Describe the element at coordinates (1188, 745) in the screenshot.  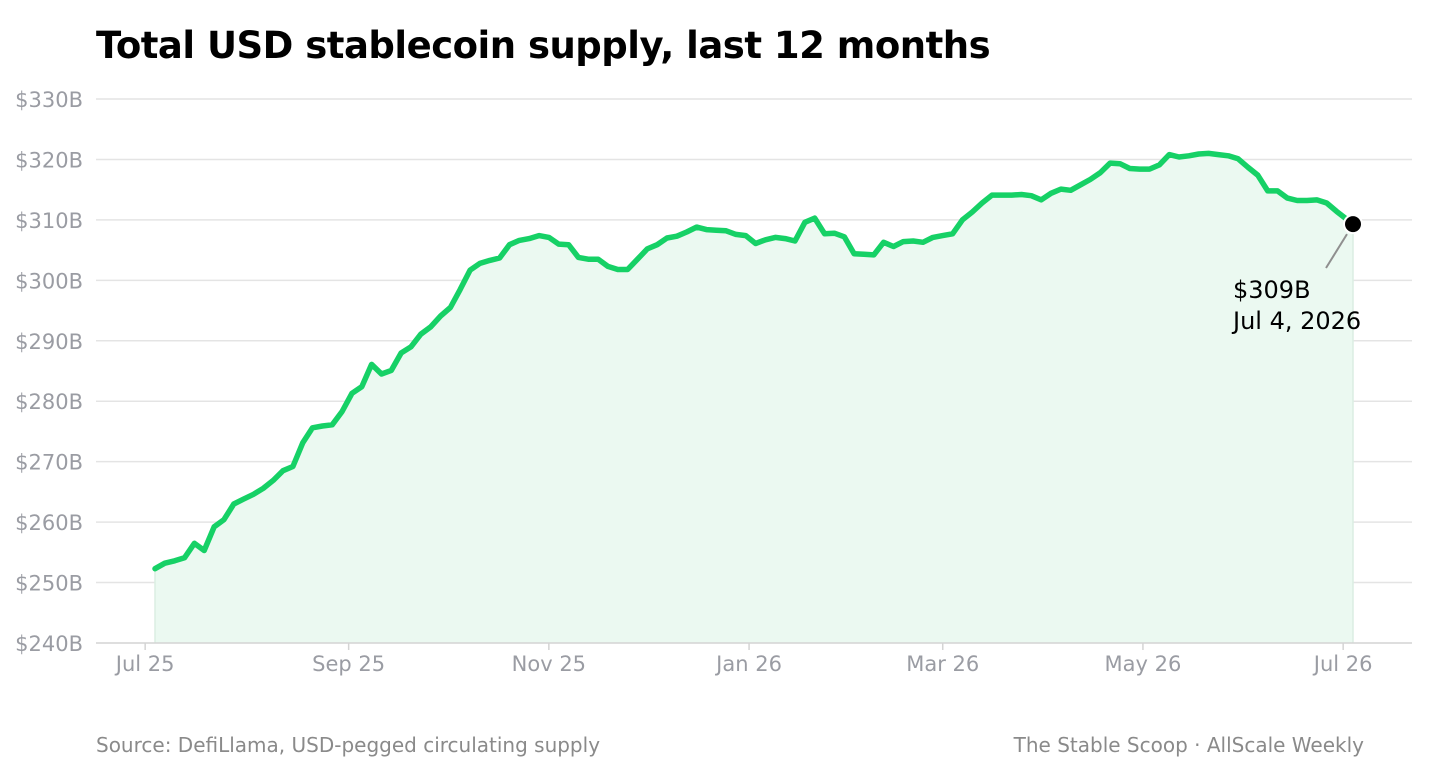
I see `credit-note: The Stable Scoop · AllScale Weekly` at that location.